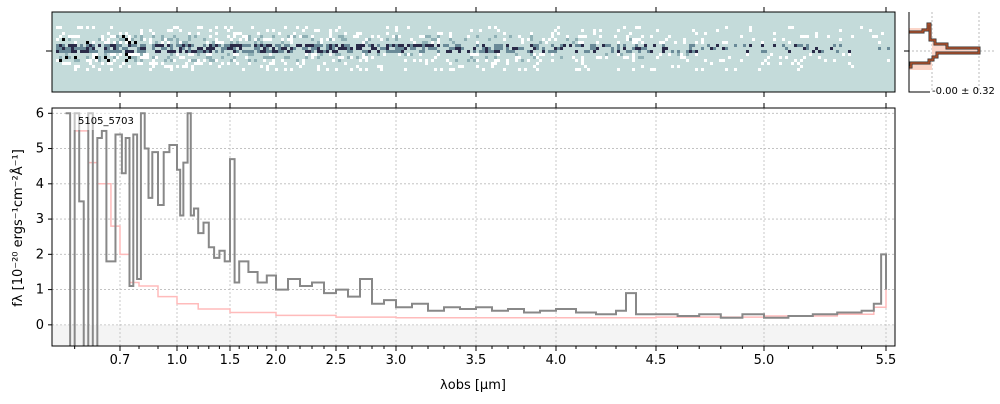 This screenshot has width=1000, height=404. What do you see at coordinates (919, 52) in the screenshot?
I see `profile-axes` at bounding box center [919, 52].